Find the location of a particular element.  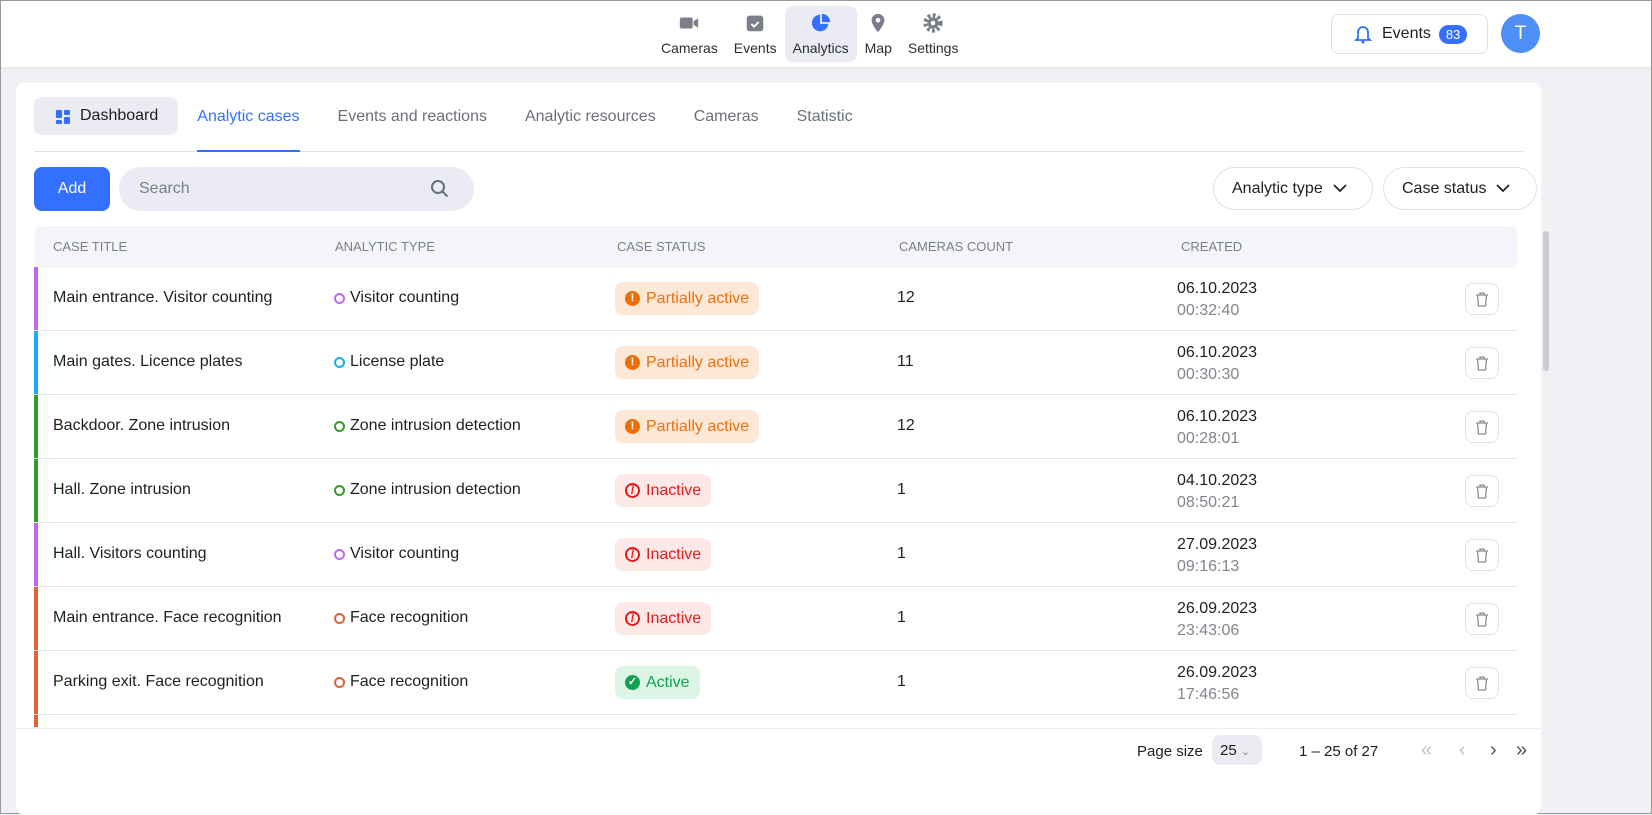

created: 27.09.2023 09:16:13 is located at coordinates (1217, 556).